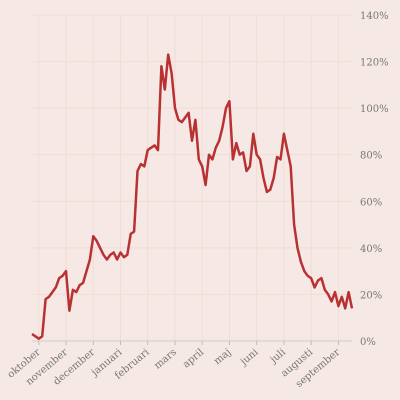  What do you see at coordinates (374, 16) in the screenshot?
I see `y-tick-label: 140%` at bounding box center [374, 16].